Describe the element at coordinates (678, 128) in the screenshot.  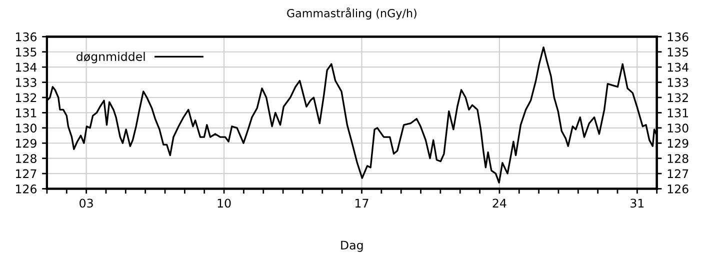
I see `y2-tick-label: 130` at that location.